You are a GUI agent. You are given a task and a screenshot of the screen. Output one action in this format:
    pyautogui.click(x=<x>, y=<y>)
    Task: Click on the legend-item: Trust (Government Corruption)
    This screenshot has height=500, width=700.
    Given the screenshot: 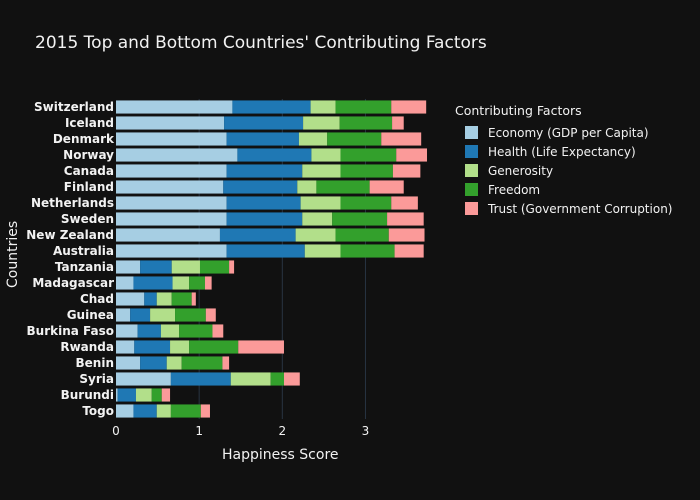 What is the action you would take?
    pyautogui.click(x=563, y=208)
    